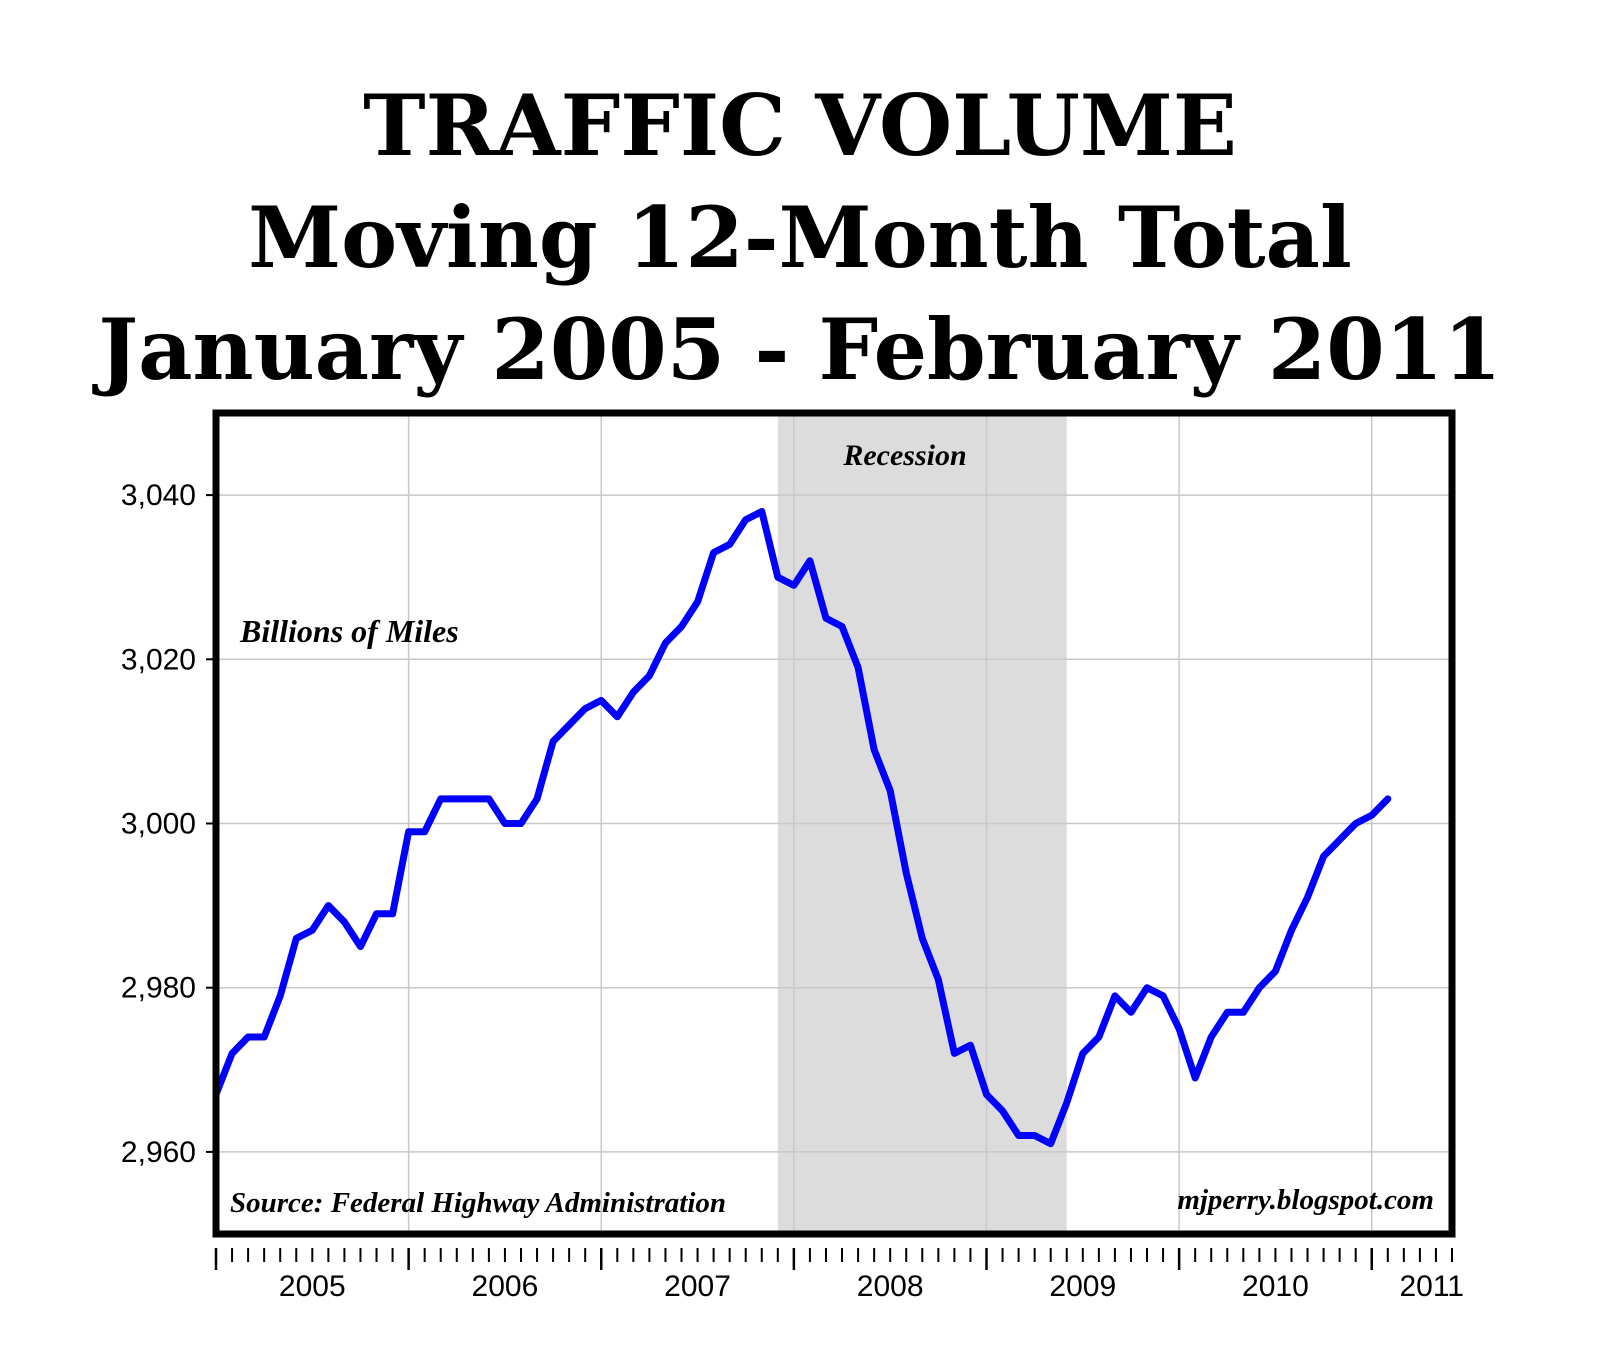 The image size is (1600, 1371). I want to click on x-tick-label: 2011, so click(1431, 1286).